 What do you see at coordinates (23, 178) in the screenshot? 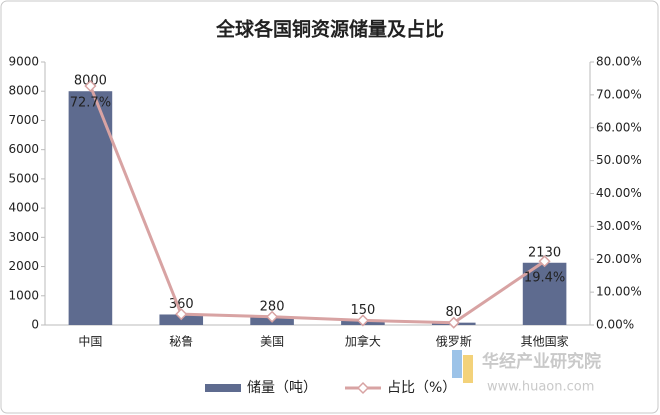
I see `y-tick-label: 5000` at bounding box center [23, 178].